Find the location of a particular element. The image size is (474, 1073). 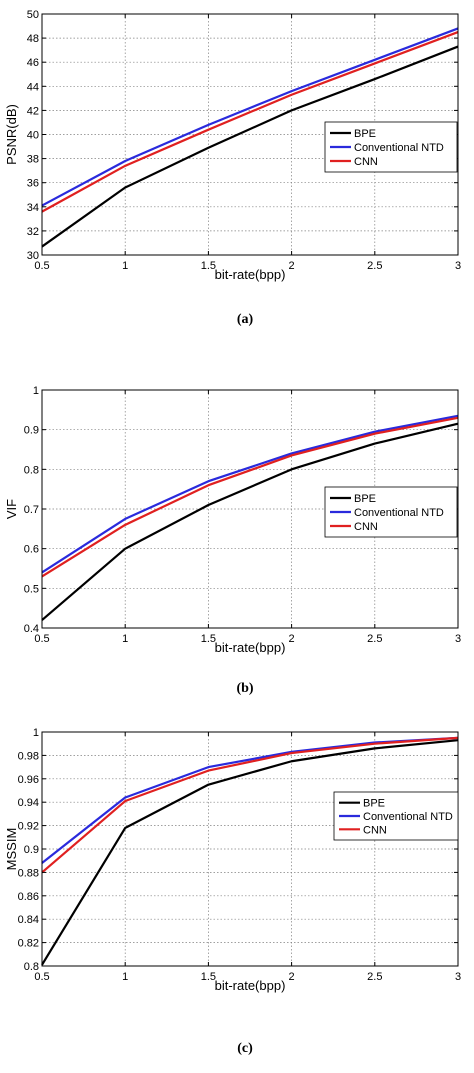

figure-caption: (c) is located at coordinates (245, 1048).